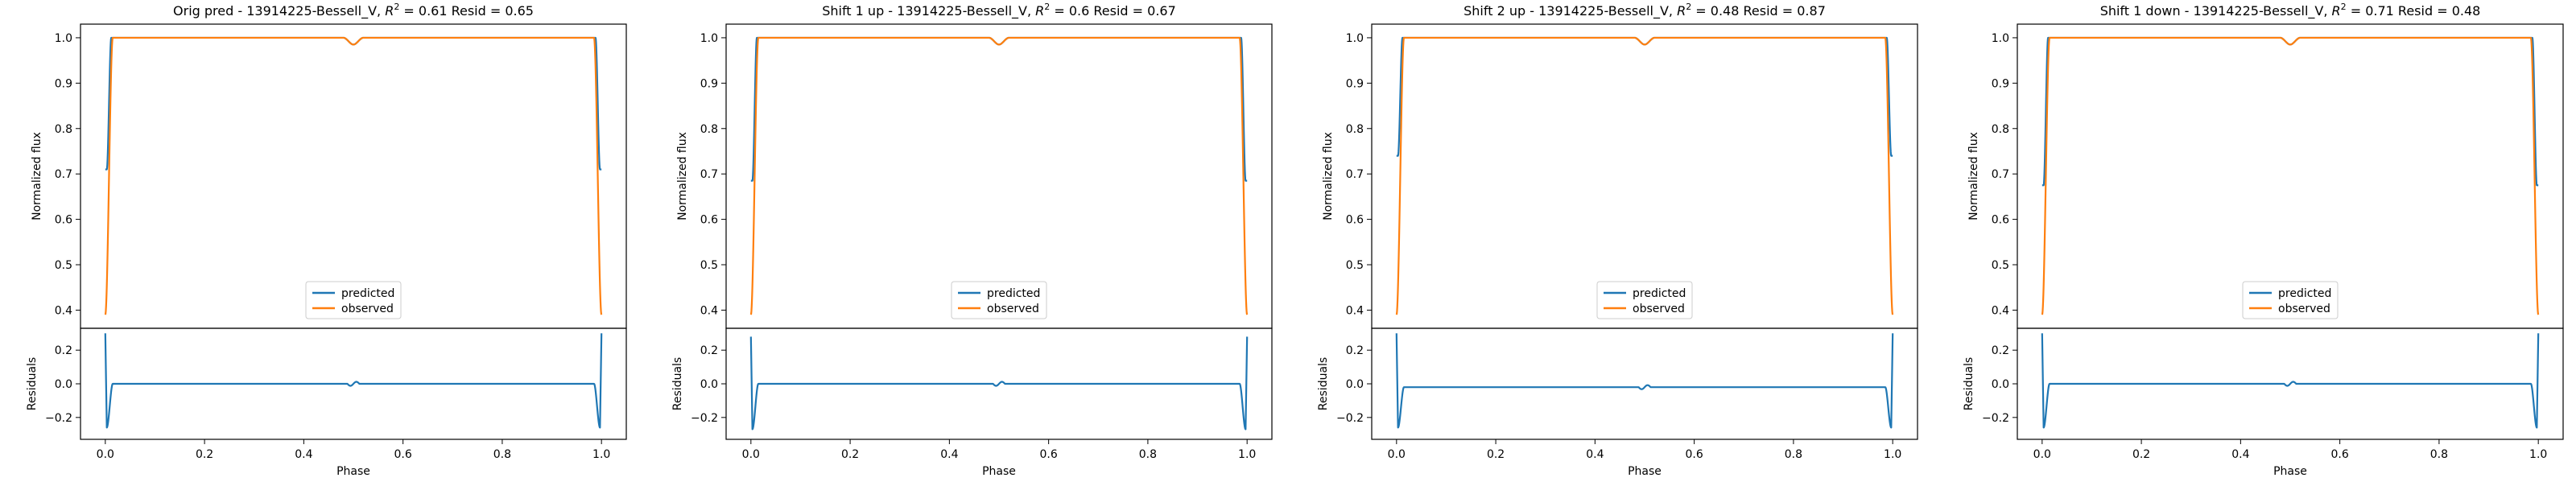 The image size is (2576, 486). I want to click on chart-title-prefix: Shift 1 down - 13914225-Bessell_V,, so click(2216, 11).